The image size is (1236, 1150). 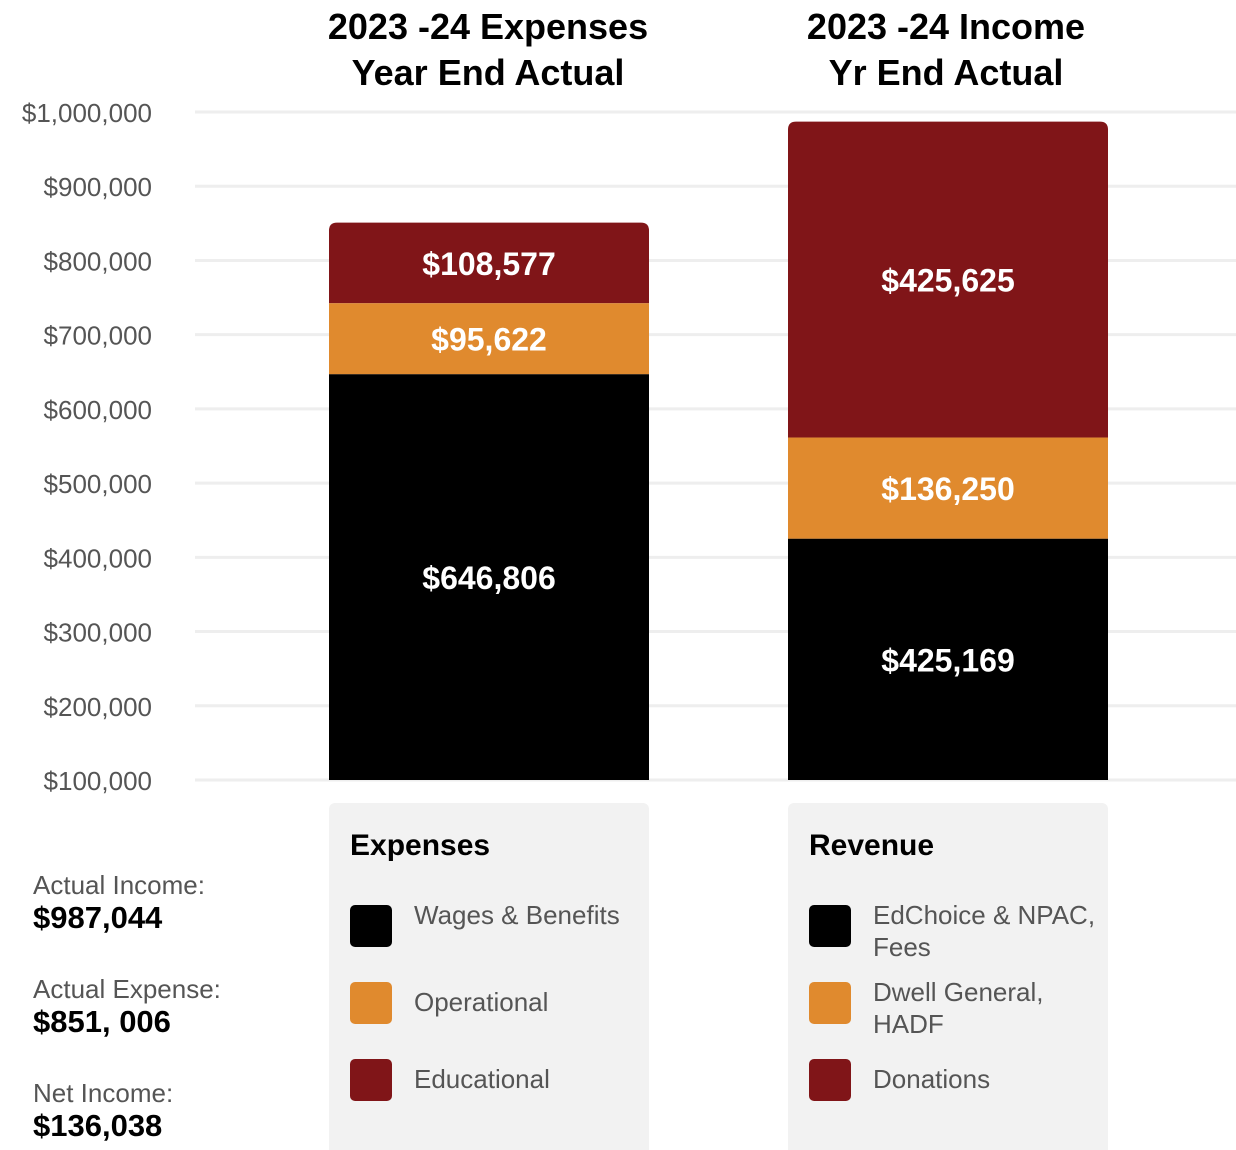 I want to click on data-label: $95,622, so click(x=489, y=340).